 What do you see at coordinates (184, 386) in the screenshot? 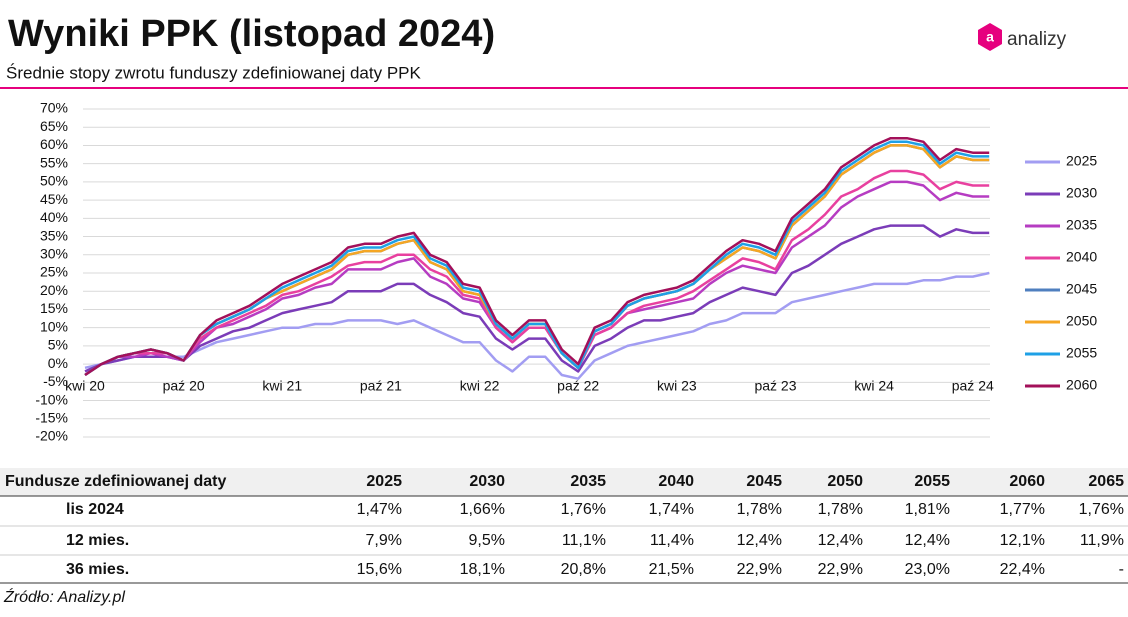
I see `x-tick-label: paź 20` at bounding box center [184, 386].